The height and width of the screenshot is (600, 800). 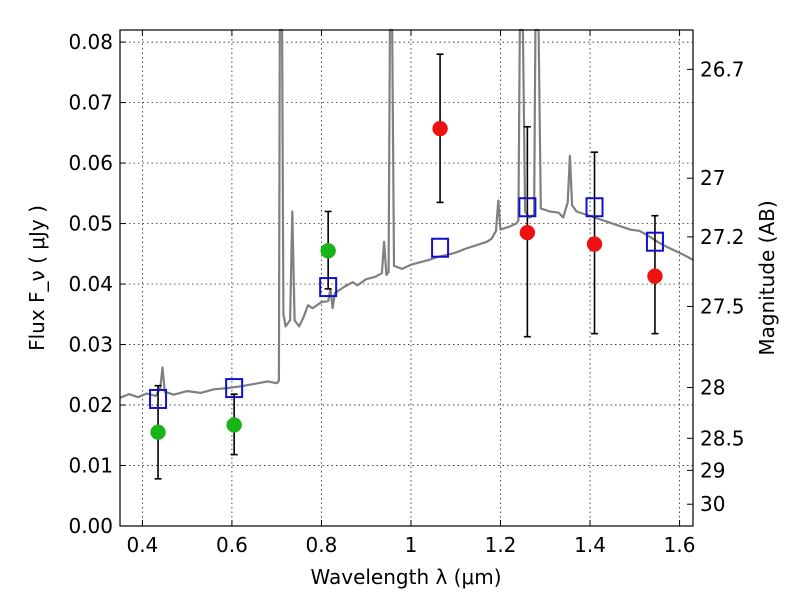 What do you see at coordinates (712, 387) in the screenshot?
I see `right-axis-tick-label: 28` at bounding box center [712, 387].